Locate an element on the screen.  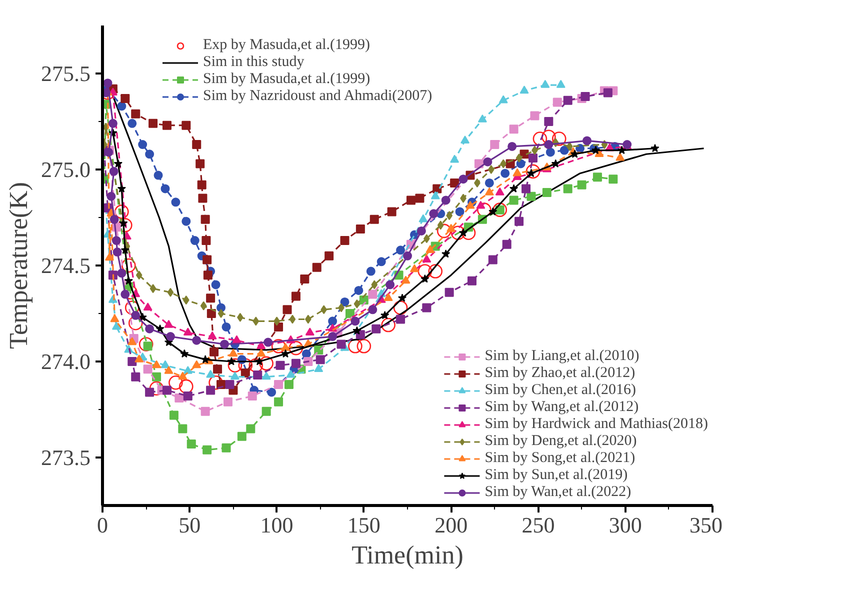
legend-label: Sim by Wang,et al.(2012) is located at coordinates (561, 407).